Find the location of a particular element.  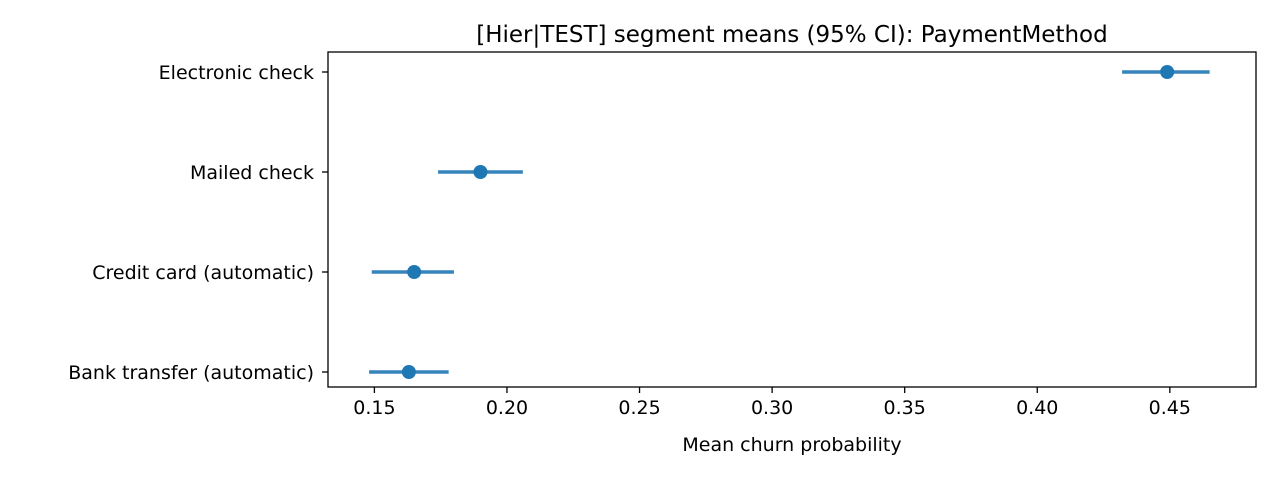

x-tick-label: 0.25 is located at coordinates (639, 408).